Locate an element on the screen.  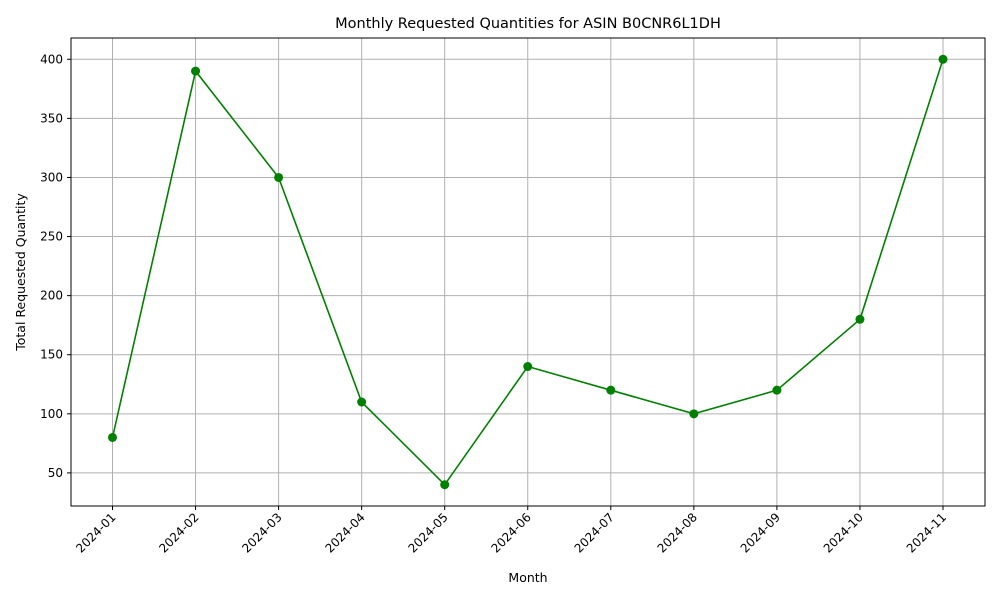
y-tick-label: 400 is located at coordinates (51, 59).